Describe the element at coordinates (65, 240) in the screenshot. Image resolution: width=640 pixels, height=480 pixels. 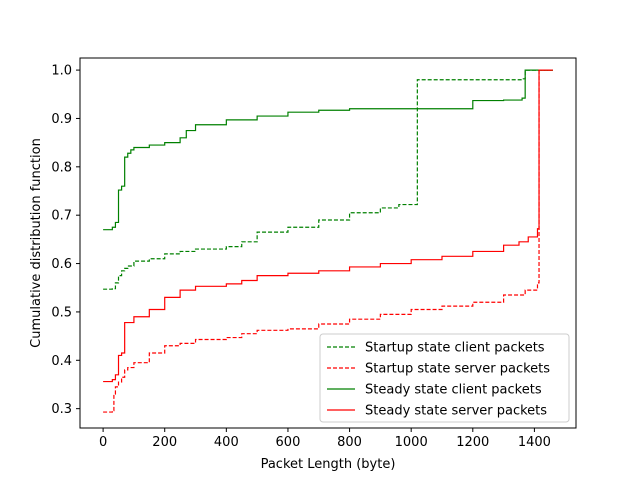
I see `y-axis: 0.3 0.4 0.5 0.6 0.7 0.8 0.9 1.0` at that location.